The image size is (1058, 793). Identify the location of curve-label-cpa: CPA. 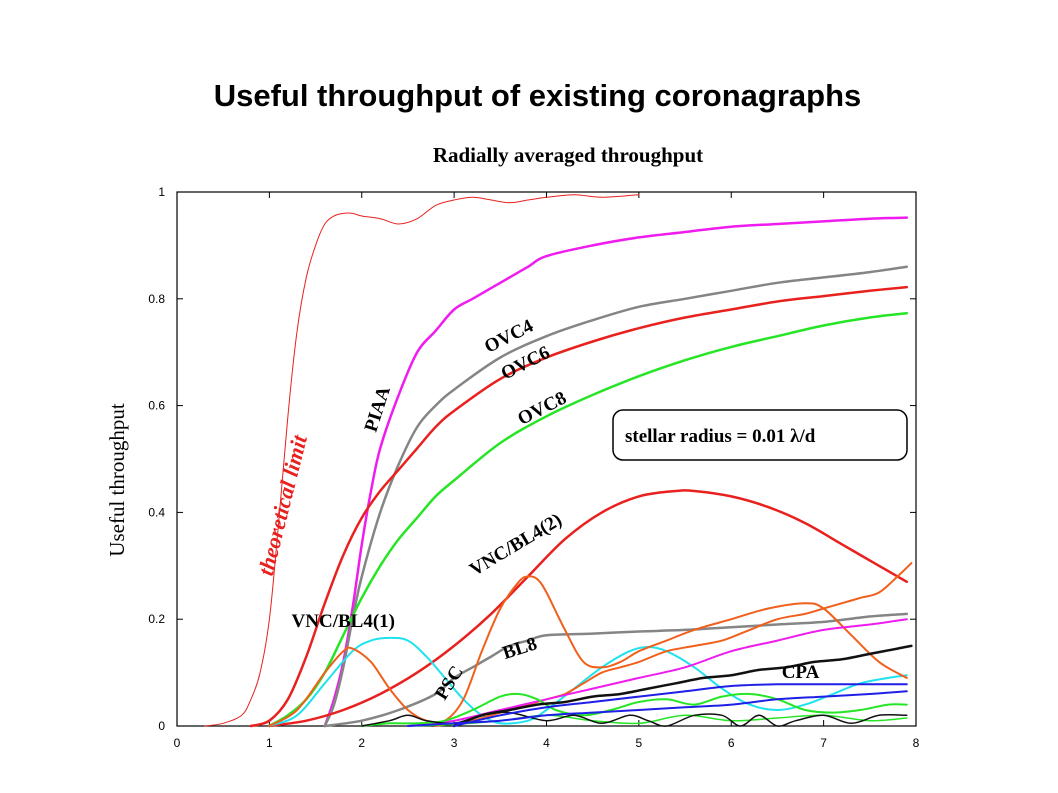
(801, 672).